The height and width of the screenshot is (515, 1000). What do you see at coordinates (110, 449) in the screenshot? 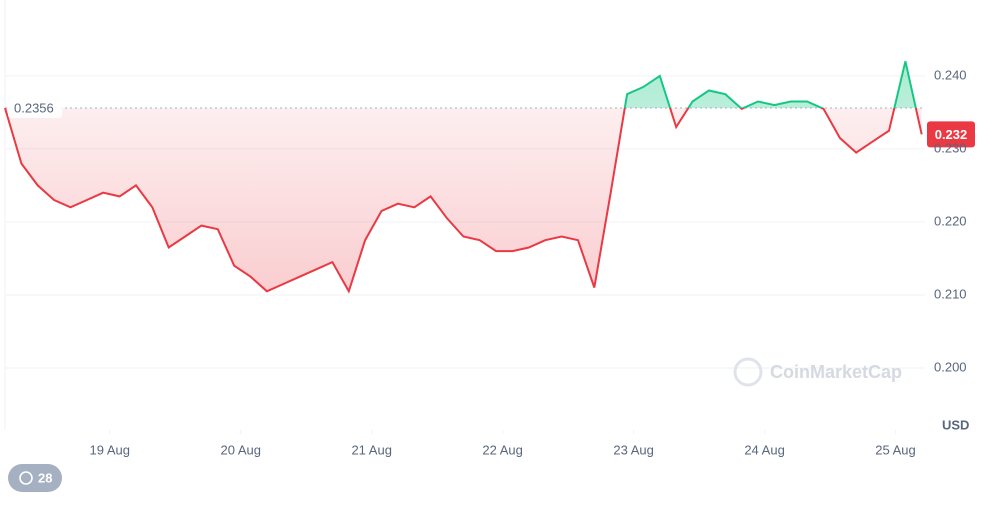
I see `x-tick-label: 19 Aug` at bounding box center [110, 449].